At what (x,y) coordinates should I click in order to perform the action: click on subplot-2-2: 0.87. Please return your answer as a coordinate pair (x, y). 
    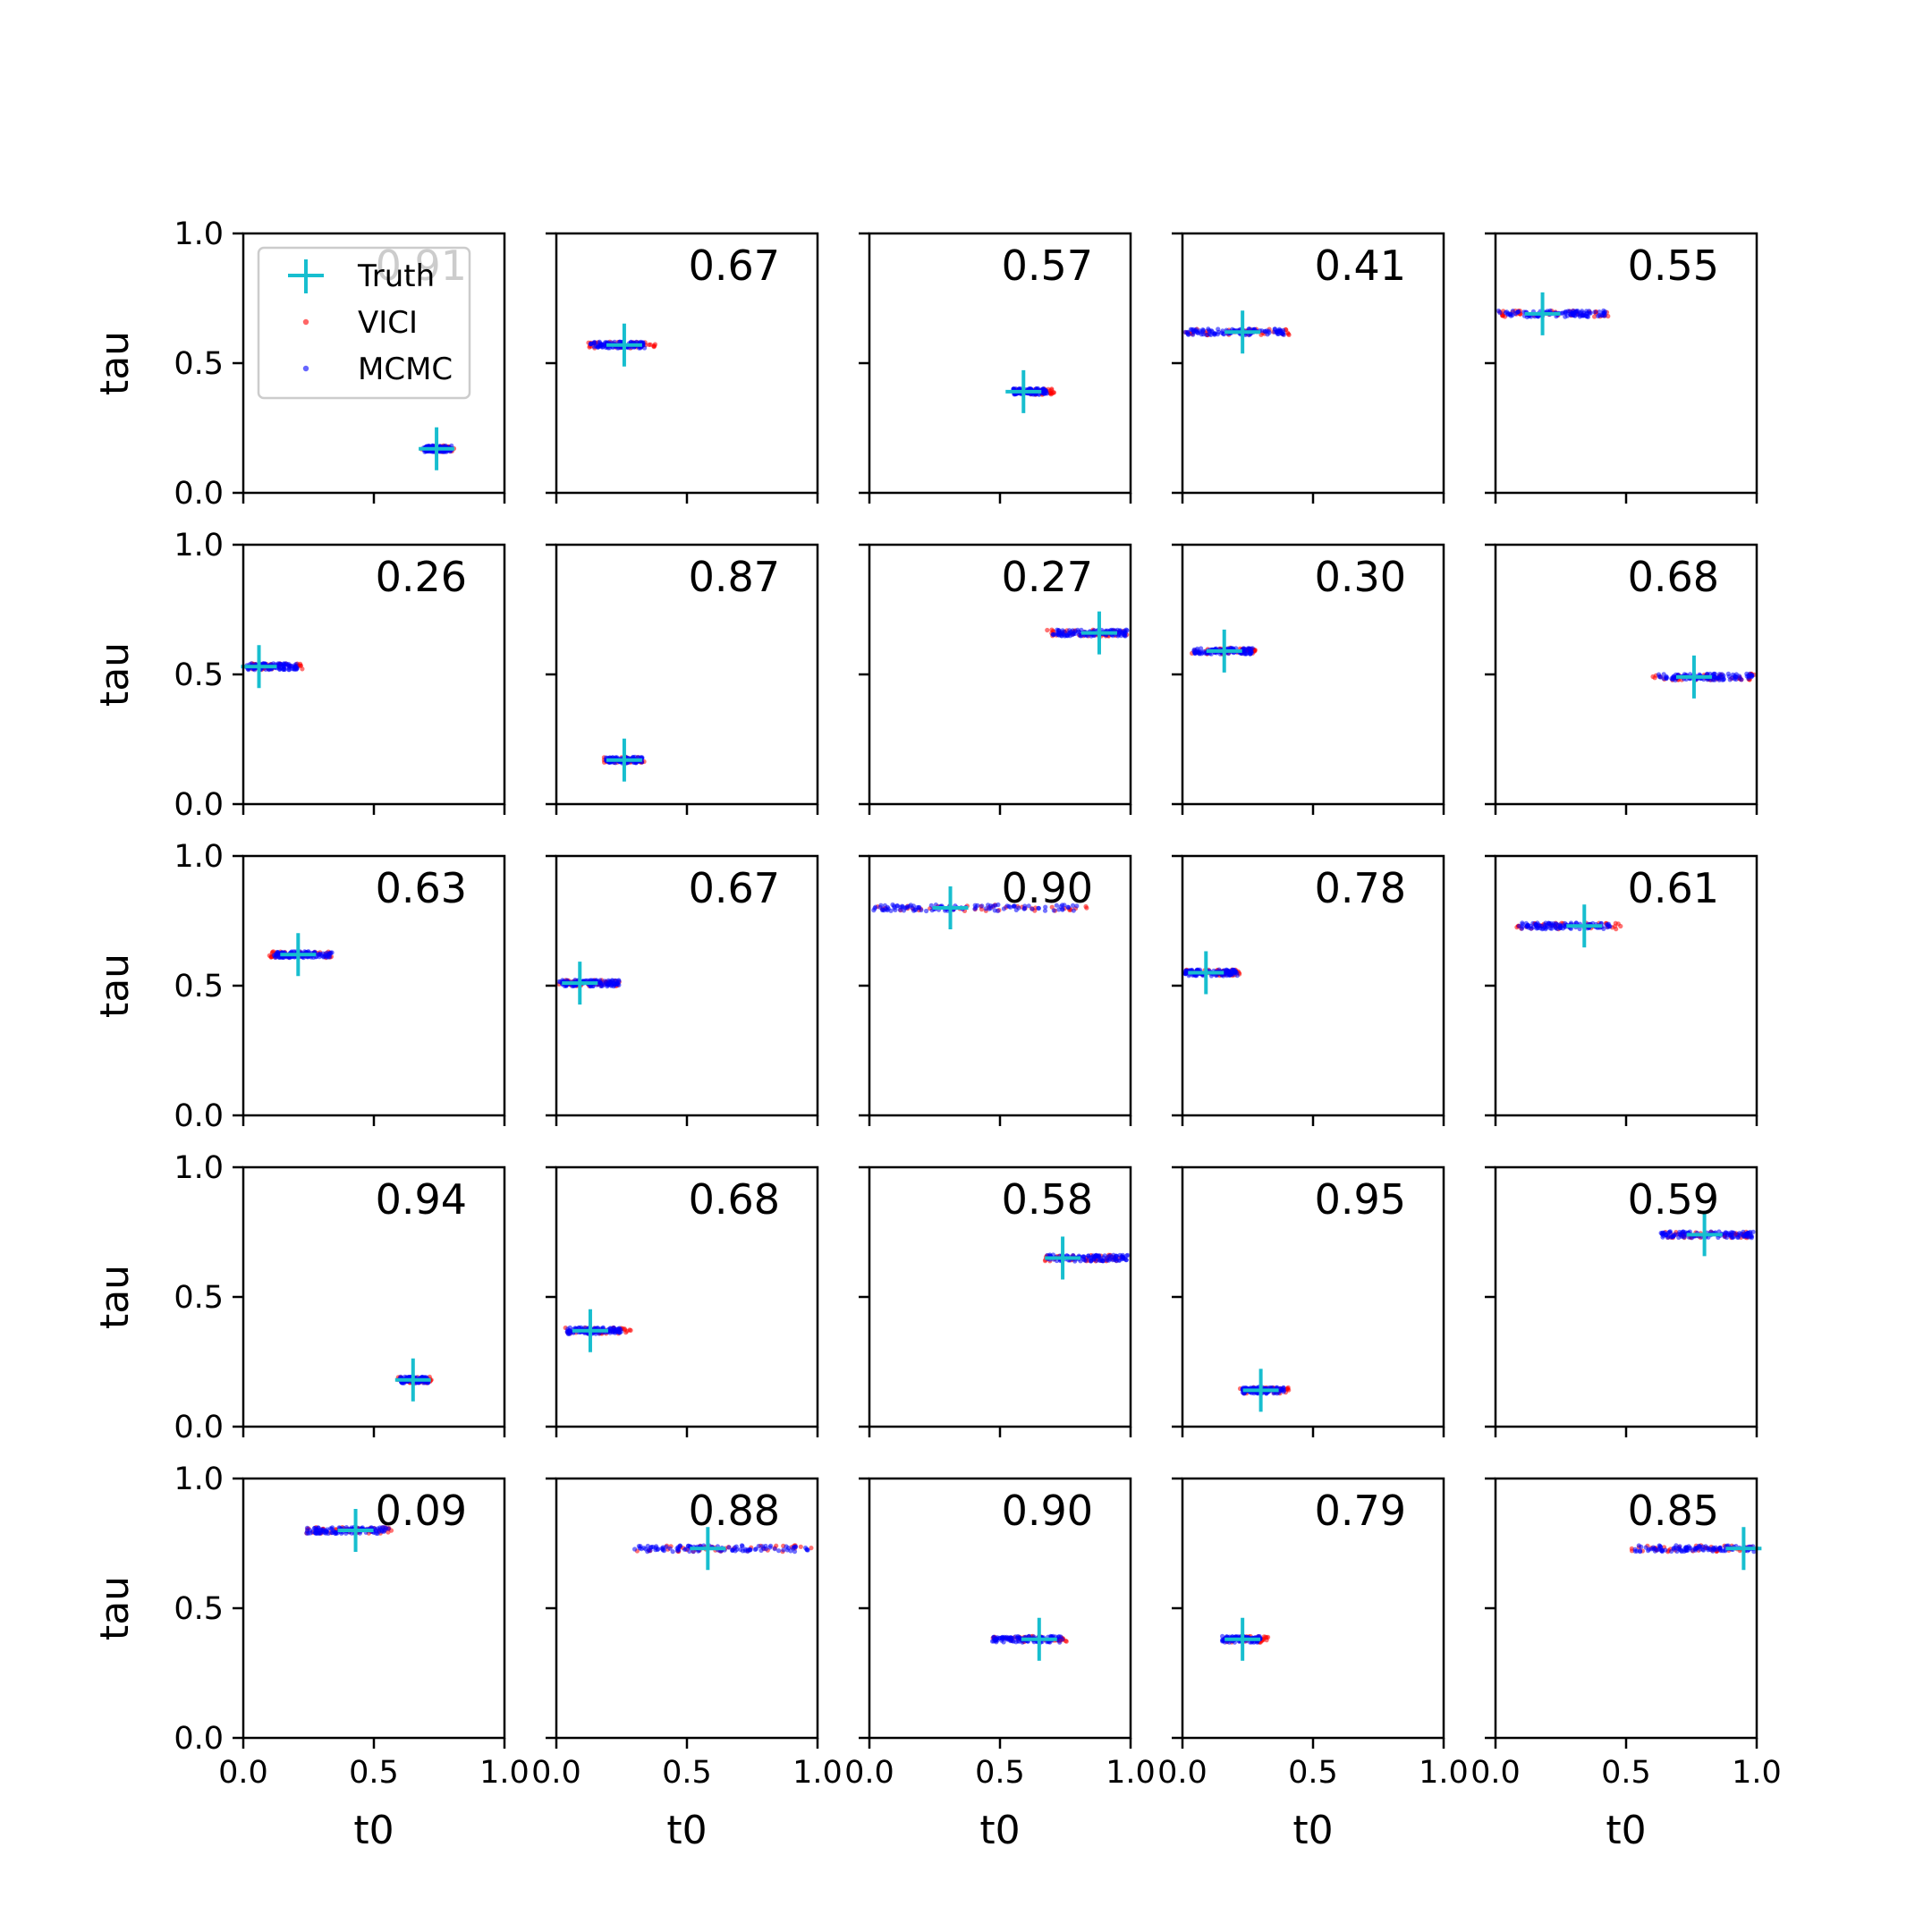
    Looking at the image, I should click on (682, 679).